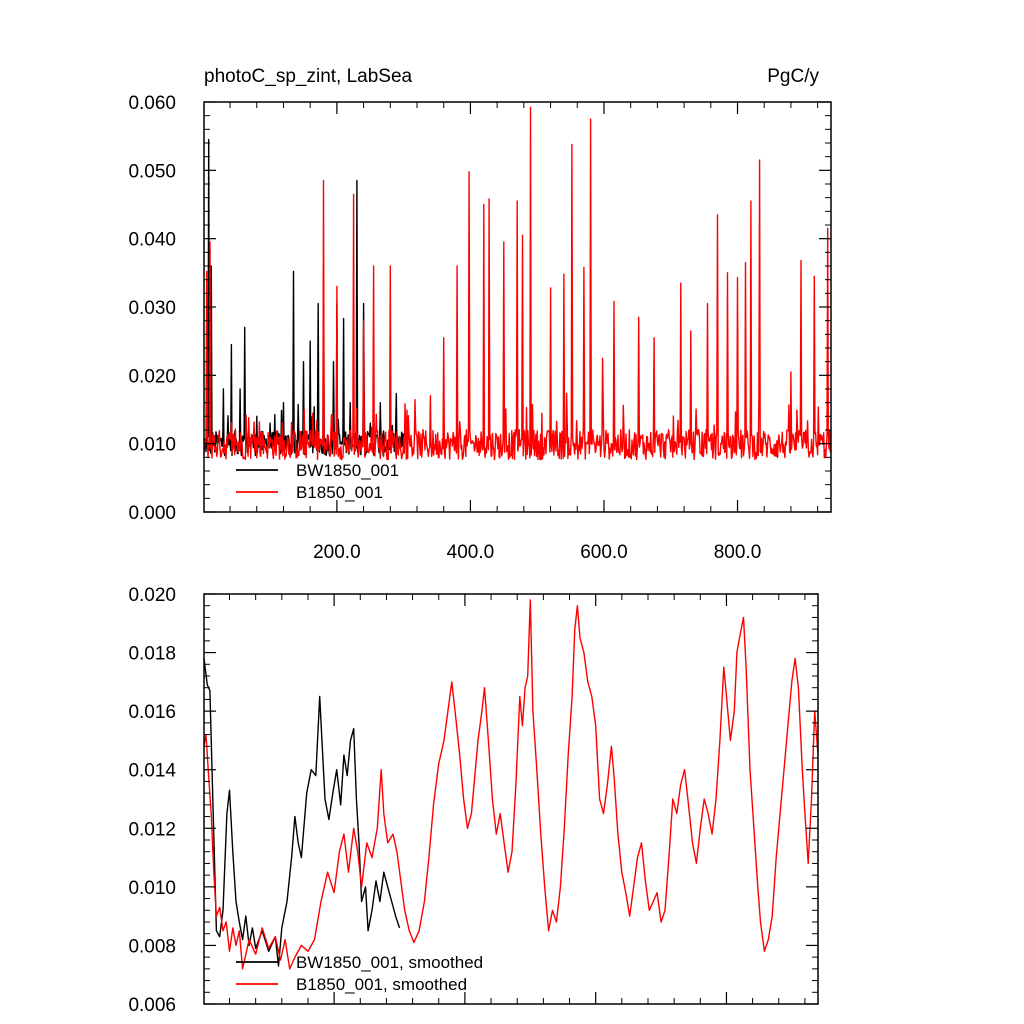  I want to click on y-tick-label: 0.012, so click(152, 829).